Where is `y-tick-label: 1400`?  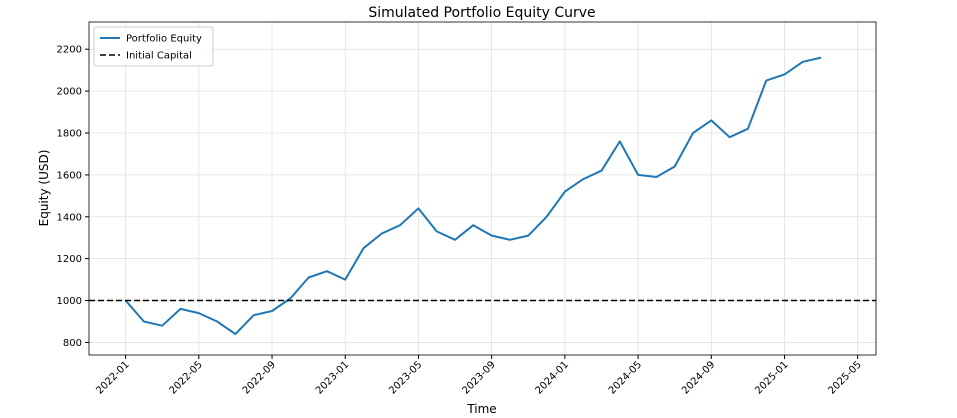 y-tick-label: 1400 is located at coordinates (69, 217).